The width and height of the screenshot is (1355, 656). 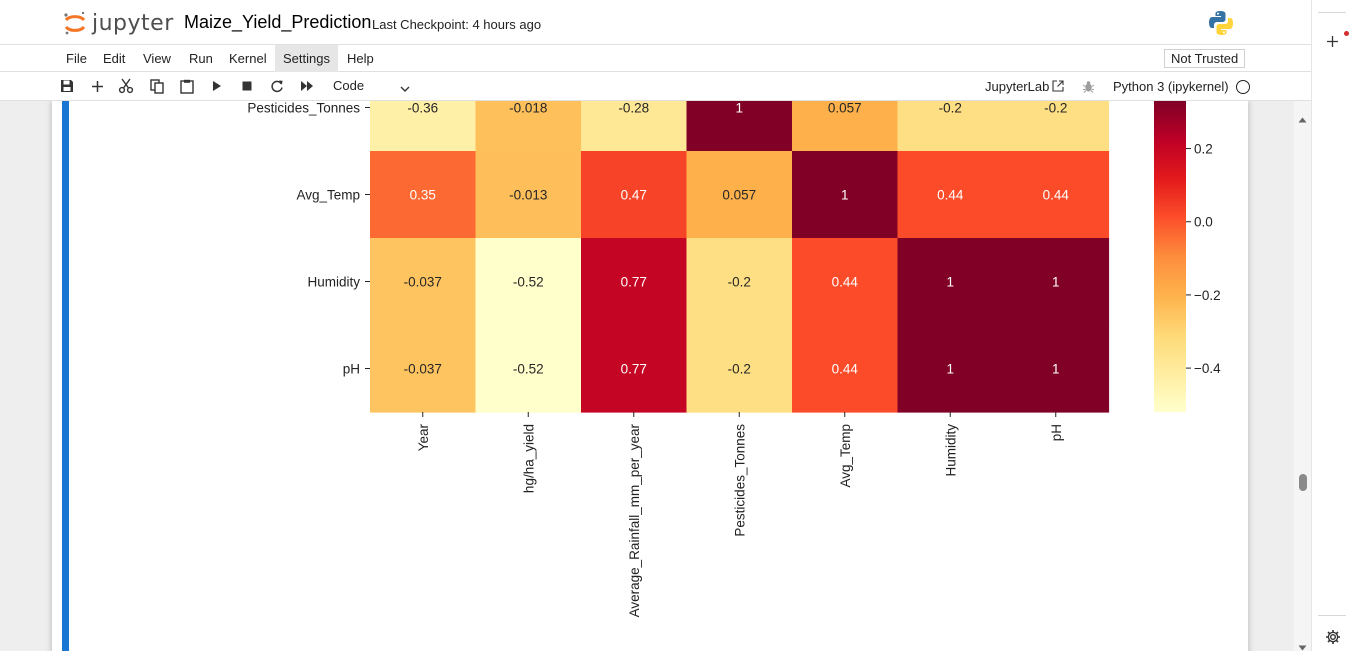 What do you see at coordinates (76, 58) in the screenshot?
I see `menu-file: File` at bounding box center [76, 58].